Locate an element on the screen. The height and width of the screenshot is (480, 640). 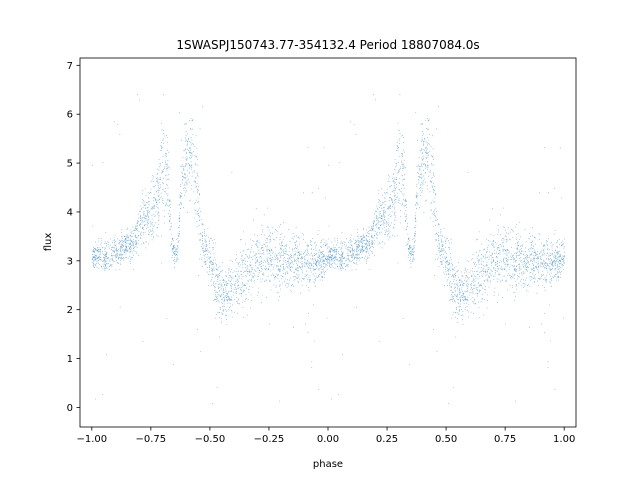
y-tick-label: 3 is located at coordinates (70, 261).